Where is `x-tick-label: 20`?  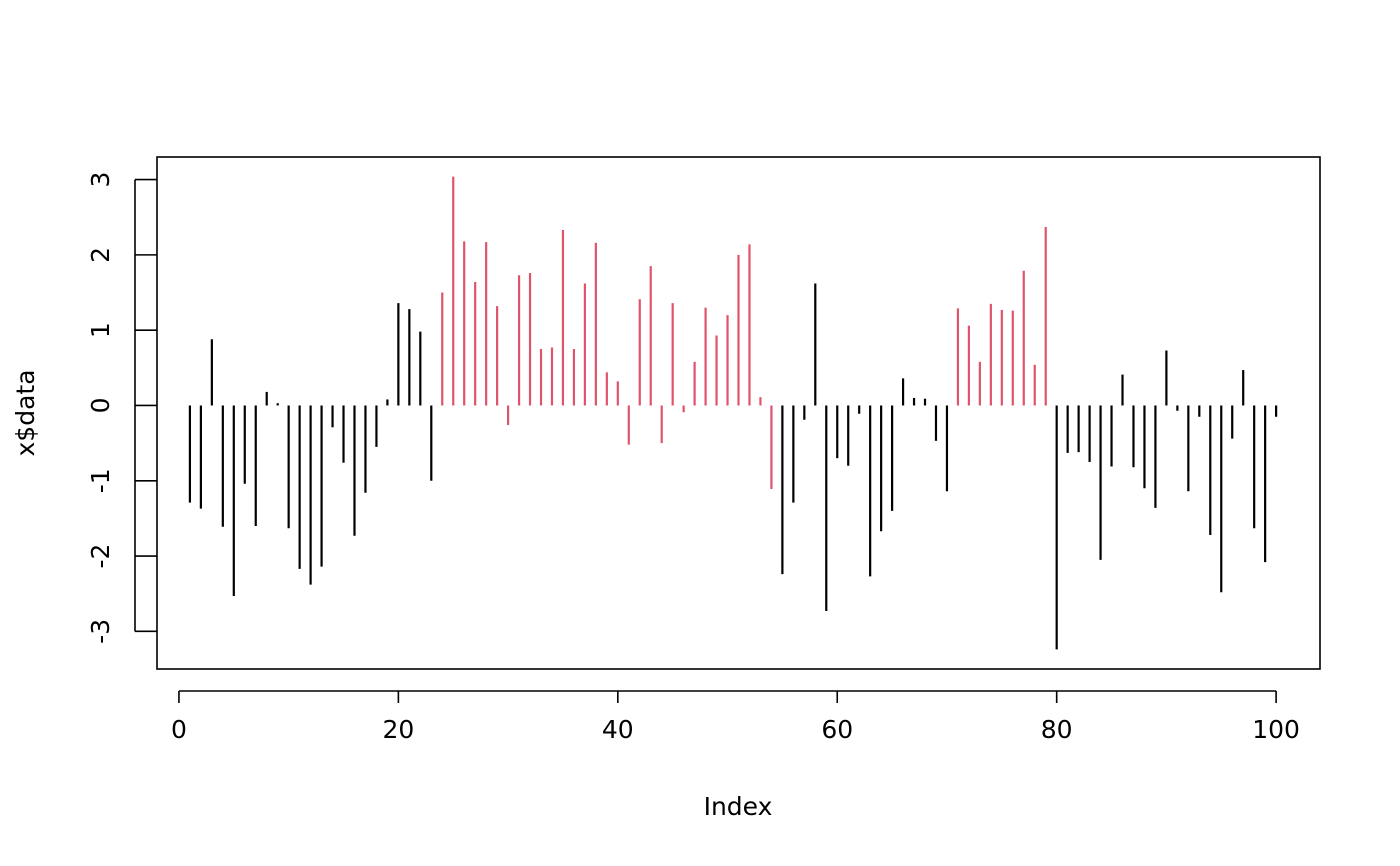 x-tick-label: 20 is located at coordinates (398, 729).